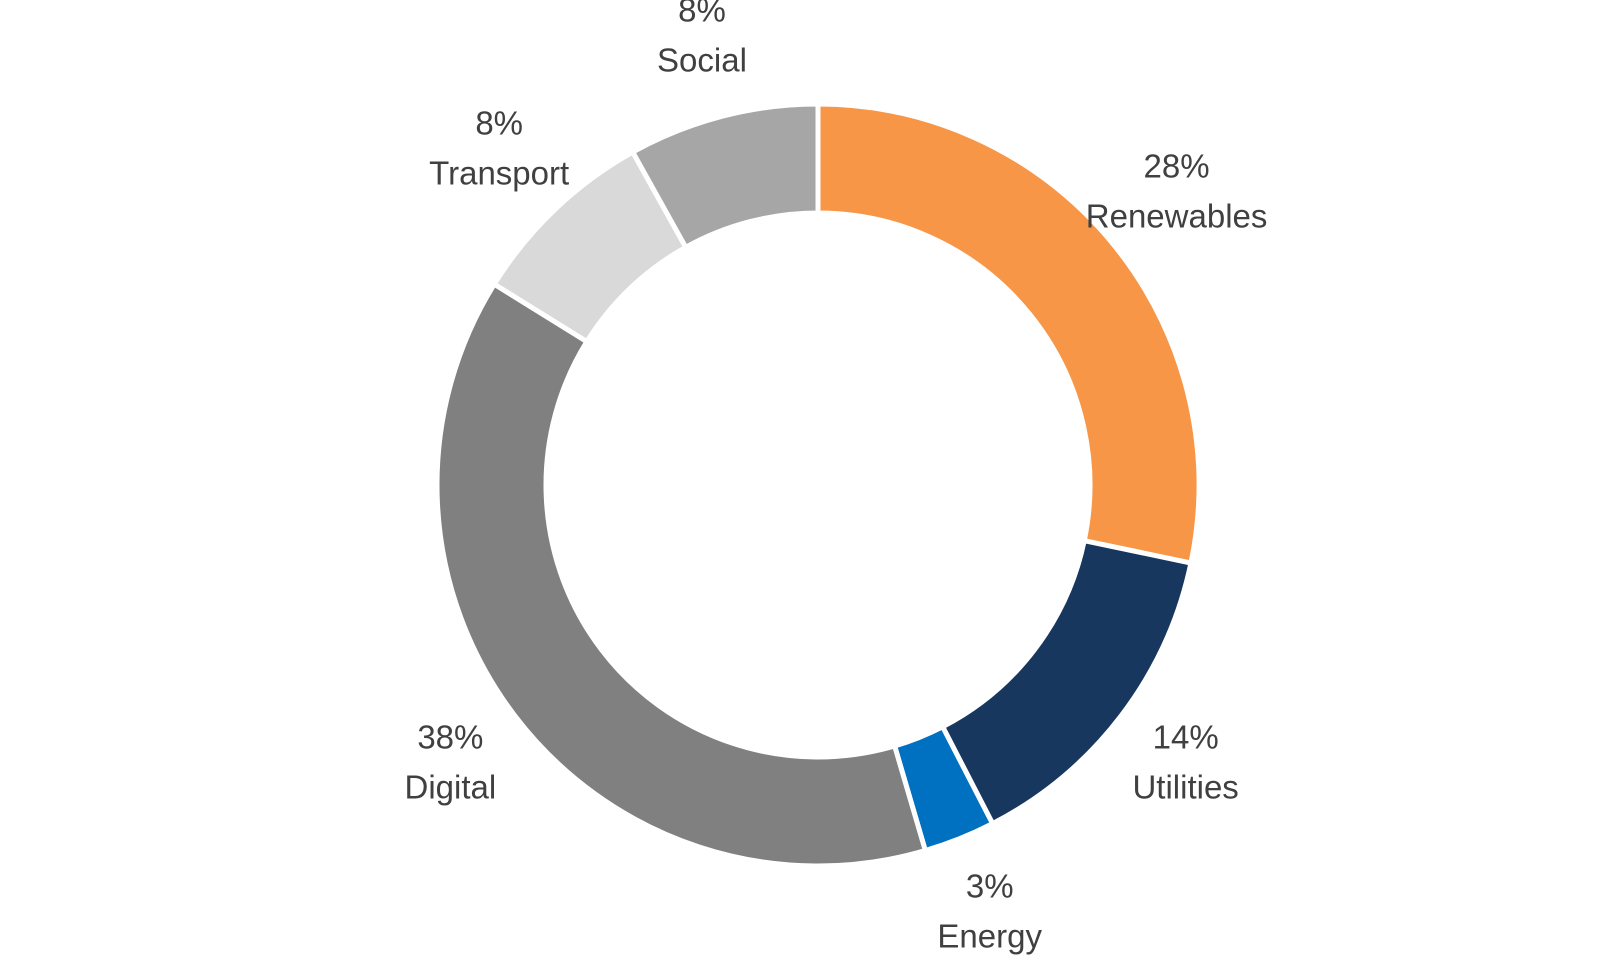  I want to click on data-label: 28%, so click(1177, 165).